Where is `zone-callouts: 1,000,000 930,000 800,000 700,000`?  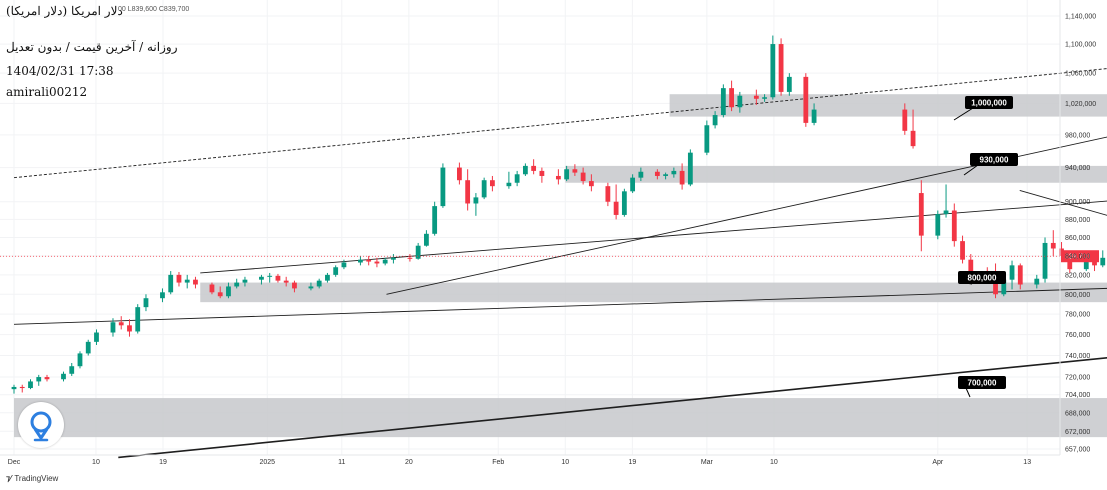 zone-callouts: 1,000,000 930,000 800,000 700,000 is located at coordinates (985, 247).